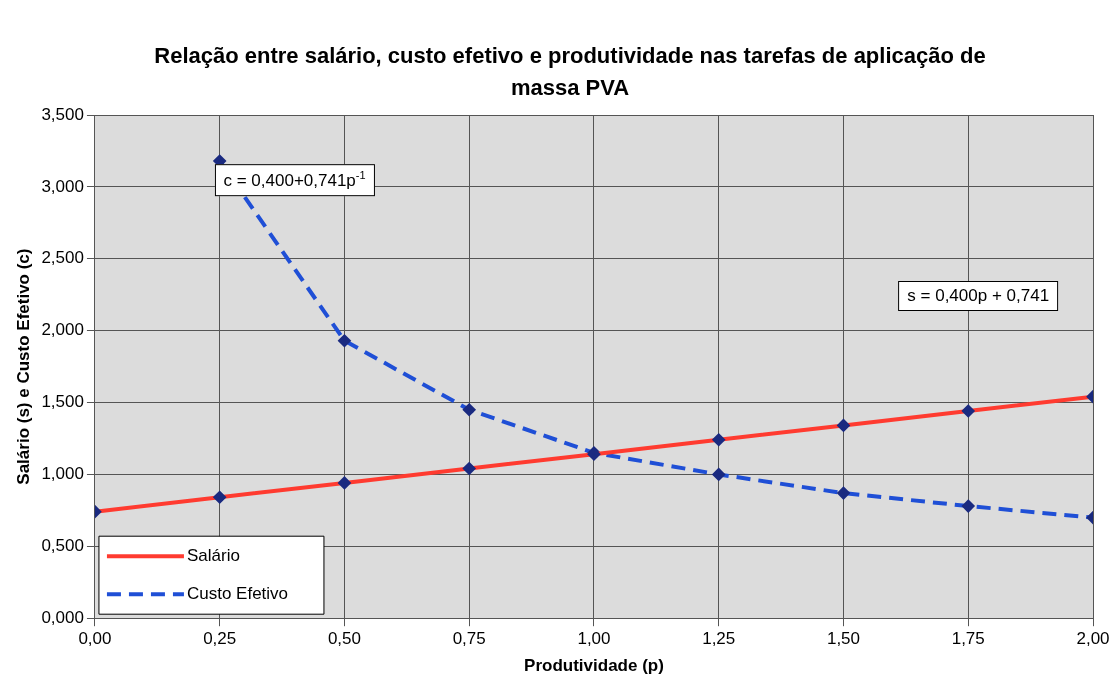 This screenshot has width=1113, height=691. I want to click on x-axis-title: Produtividade (p), so click(594, 666).